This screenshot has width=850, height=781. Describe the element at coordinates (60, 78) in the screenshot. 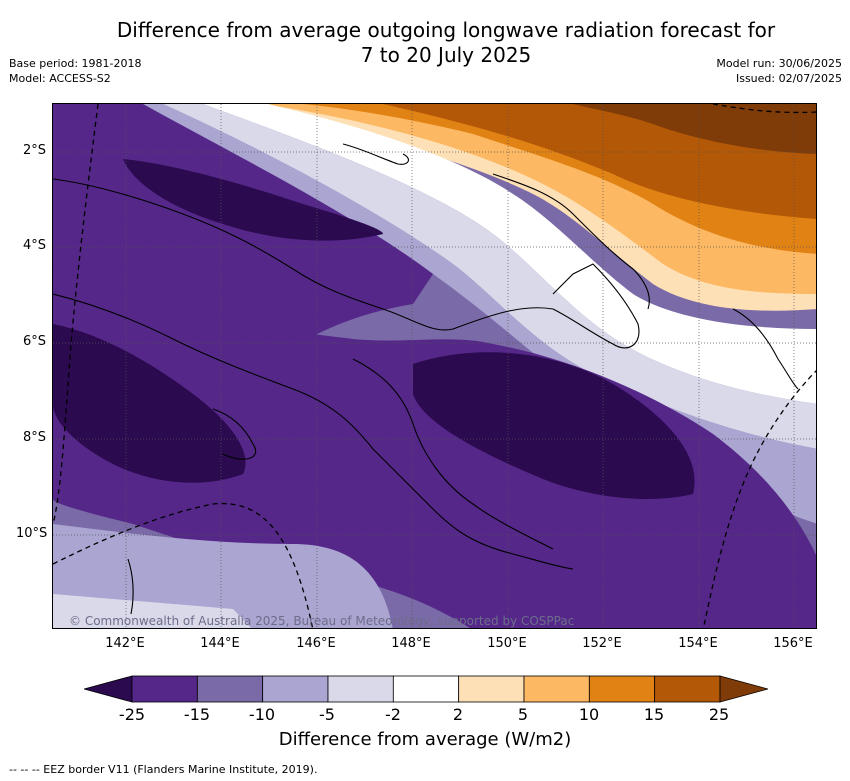

I see `model-name: Model: ACCESS-S2` at that location.